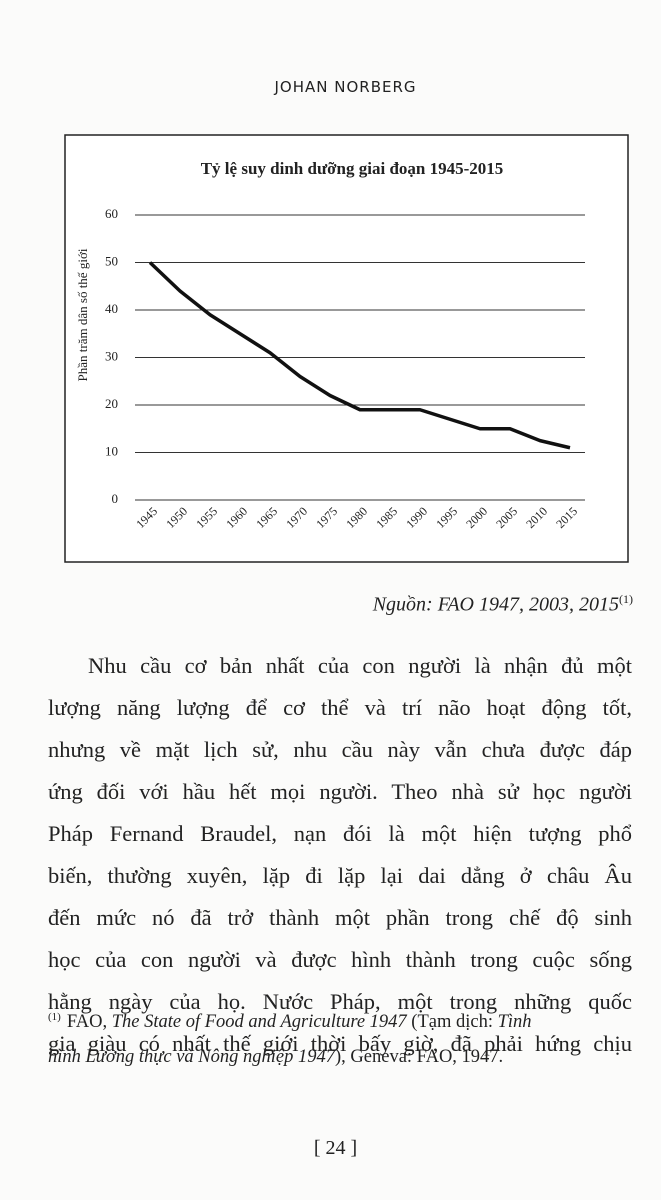 The width and height of the screenshot is (661, 1200). What do you see at coordinates (335, 1148) in the screenshot?
I see `page-number: [ 24 ]` at bounding box center [335, 1148].